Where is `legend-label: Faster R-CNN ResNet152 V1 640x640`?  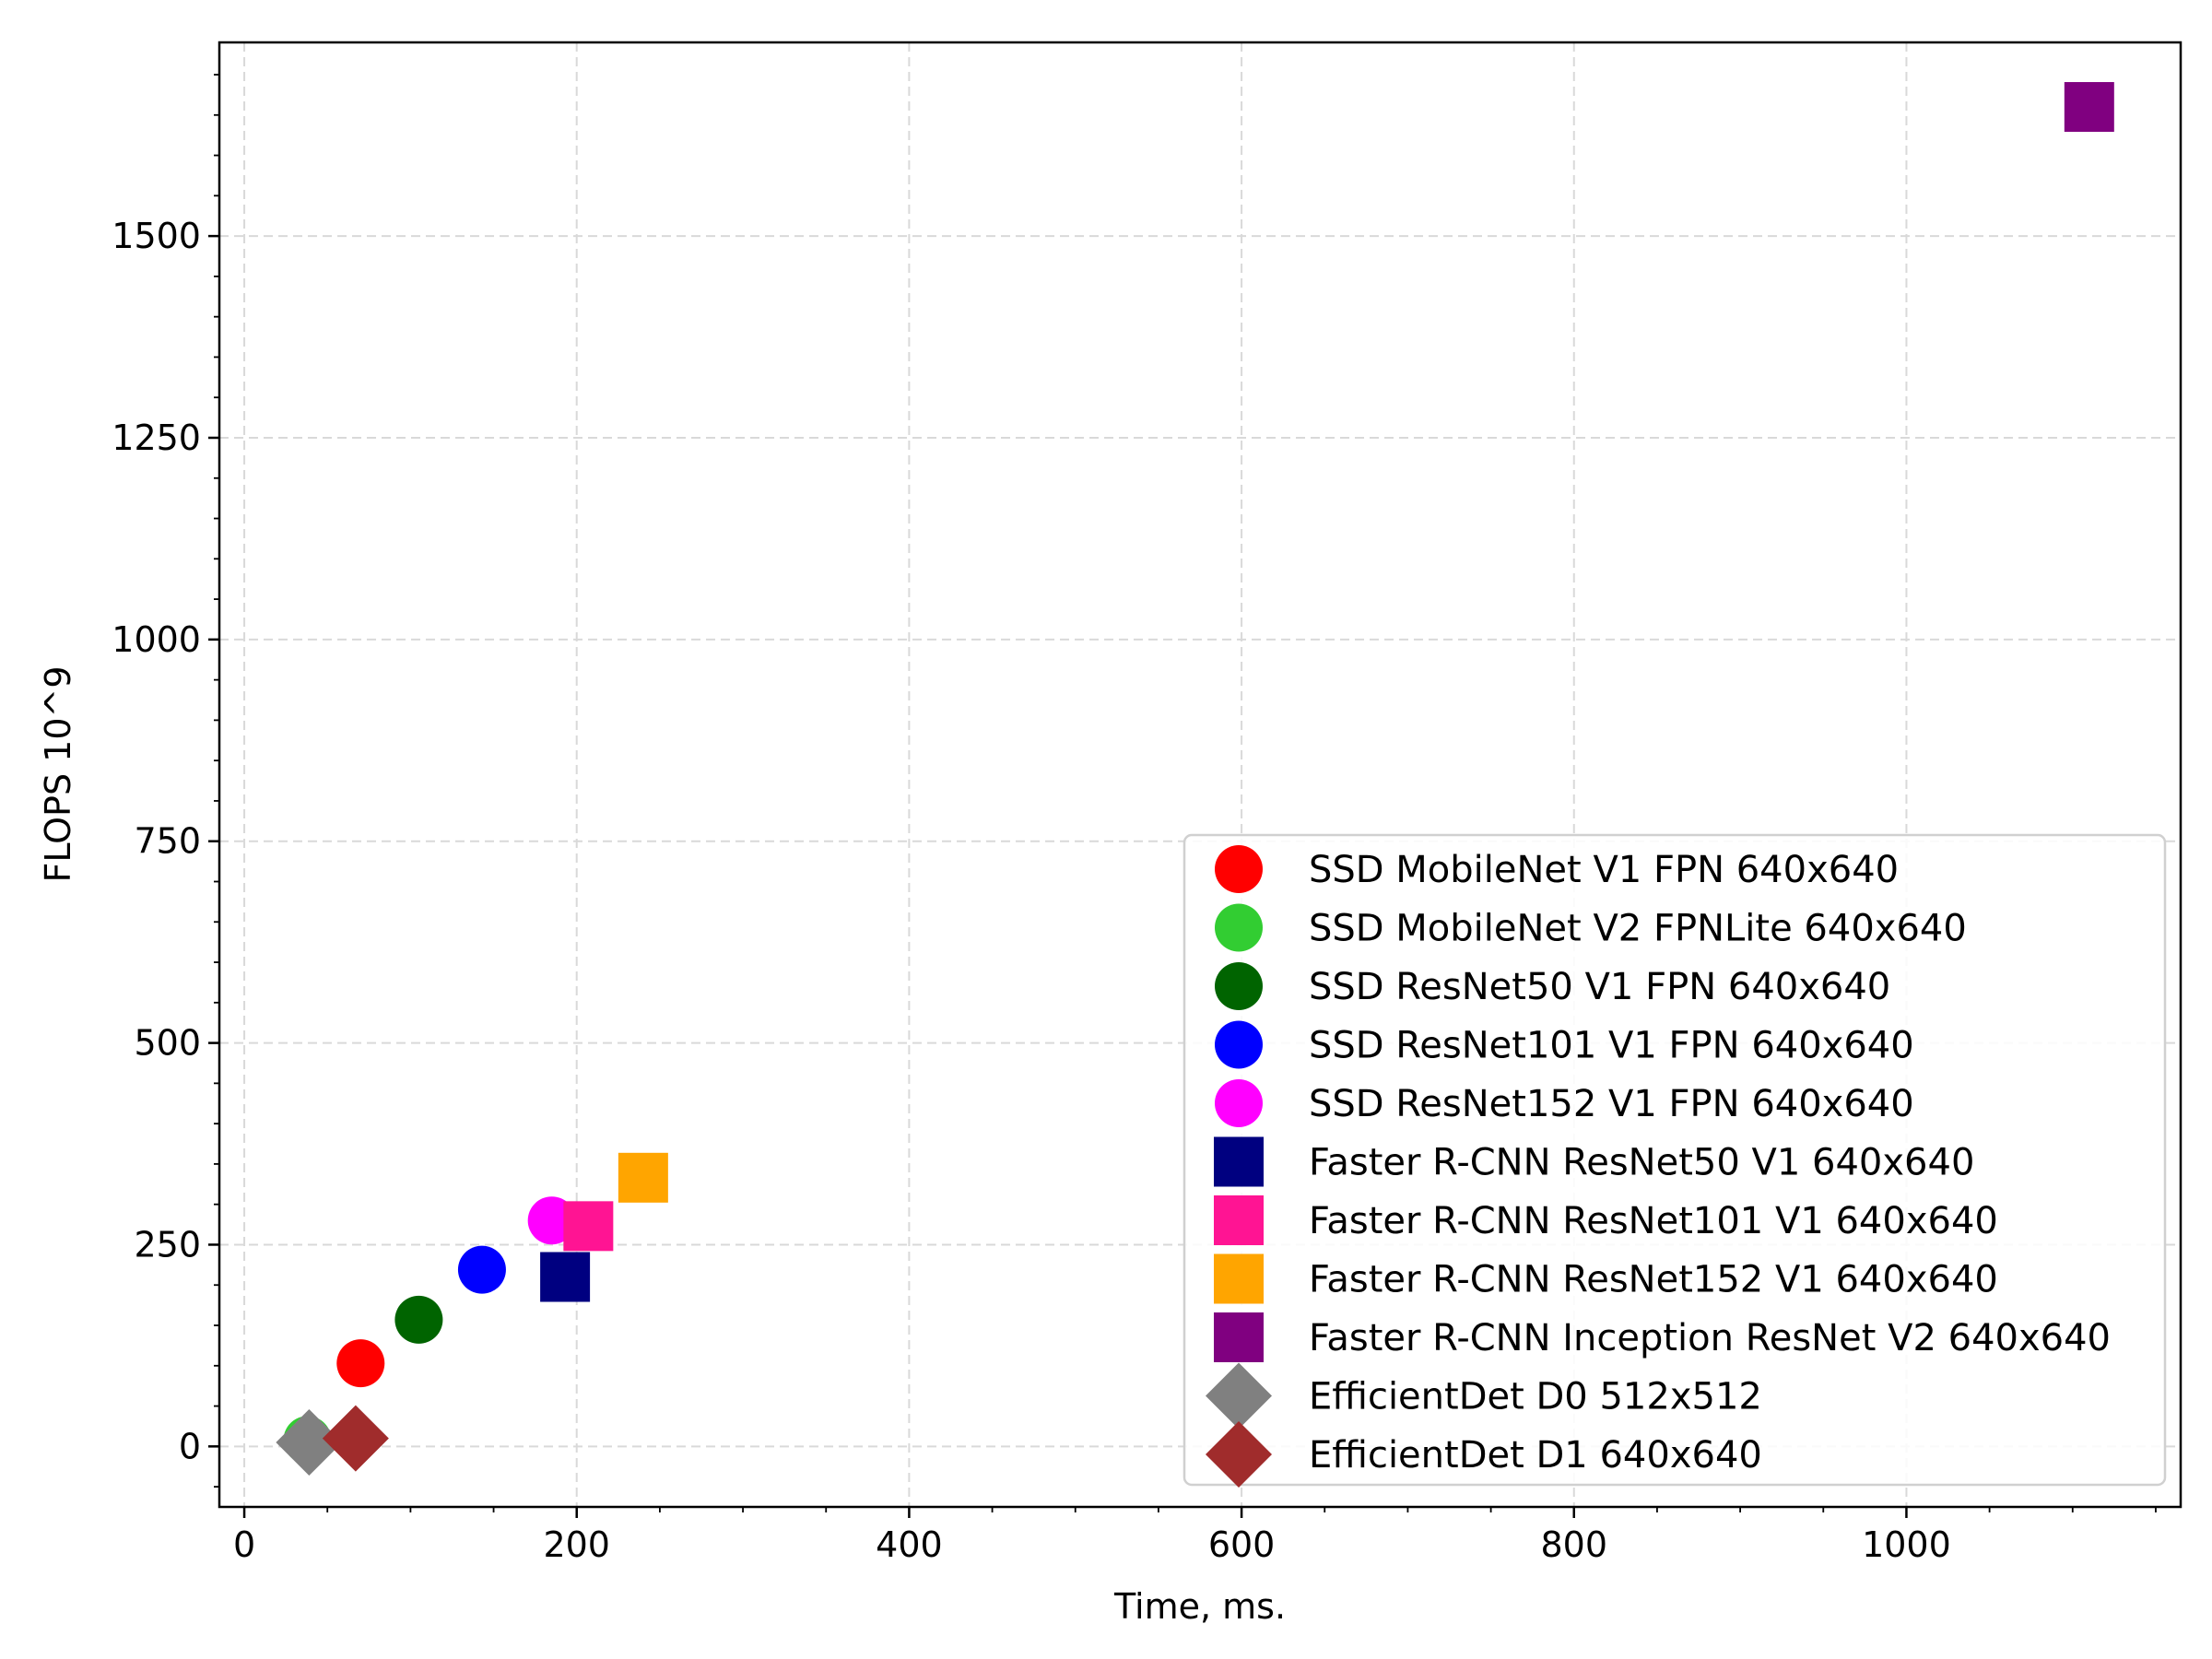 legend-label: Faster R-CNN ResNet152 V1 640x640 is located at coordinates (1653, 1280).